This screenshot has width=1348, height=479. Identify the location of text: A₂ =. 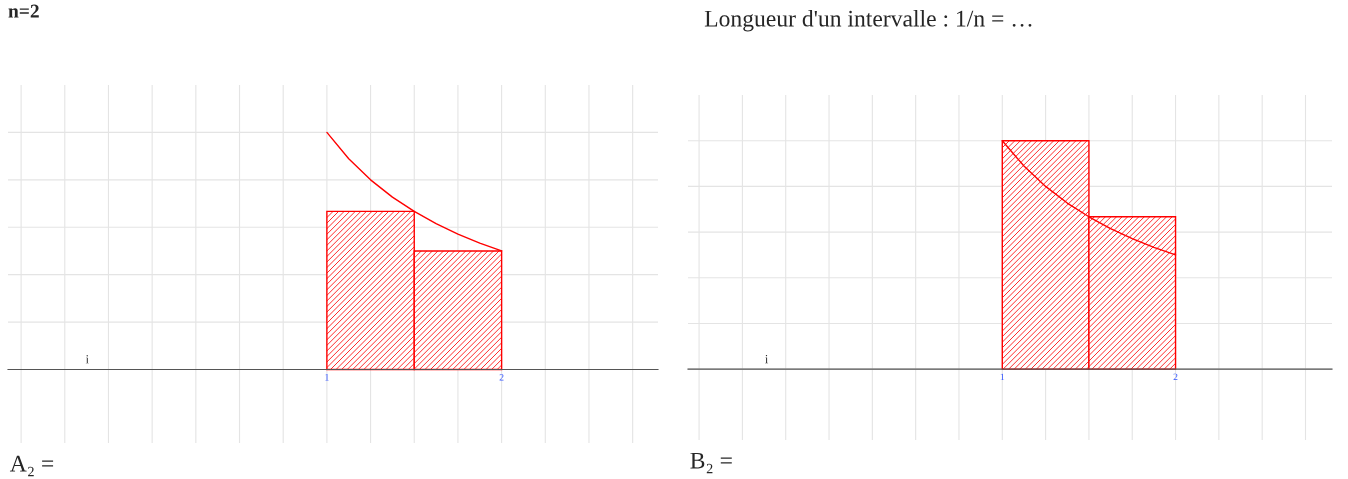
(31, 466).